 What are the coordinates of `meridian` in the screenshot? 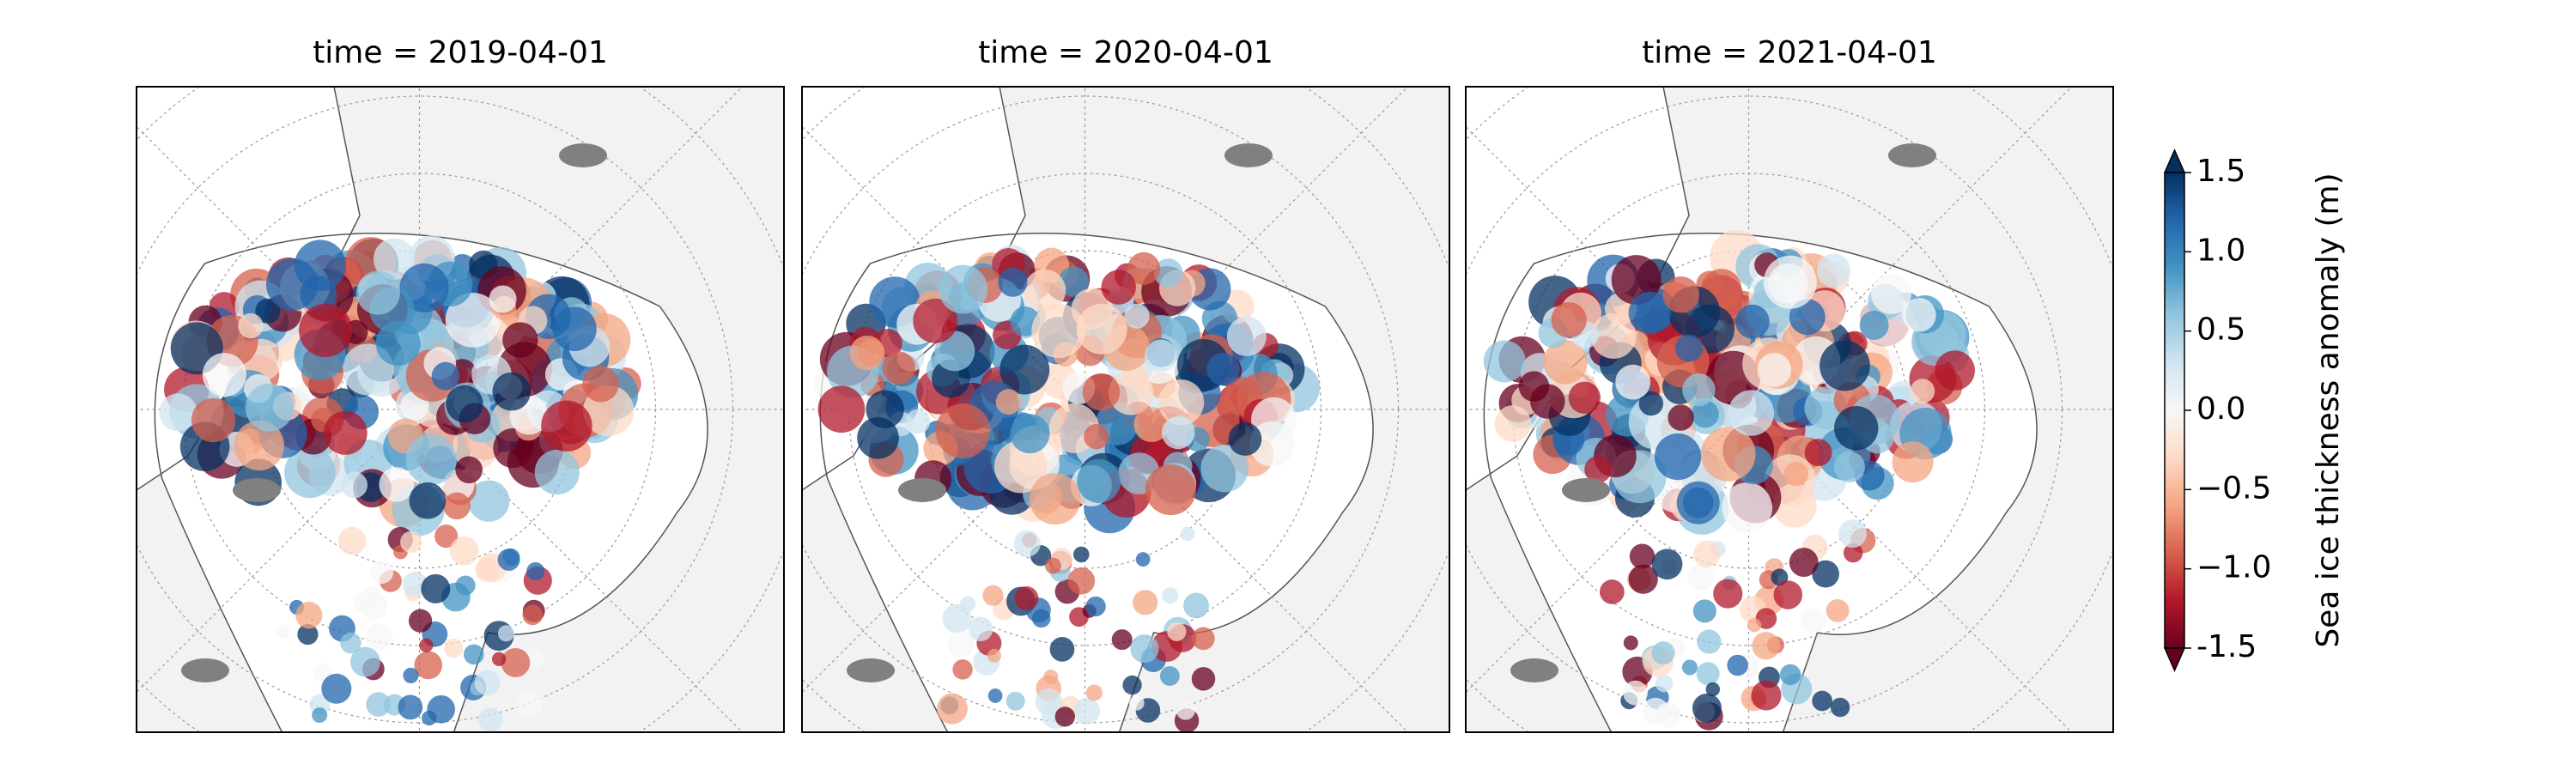 It's located at (279, 551).